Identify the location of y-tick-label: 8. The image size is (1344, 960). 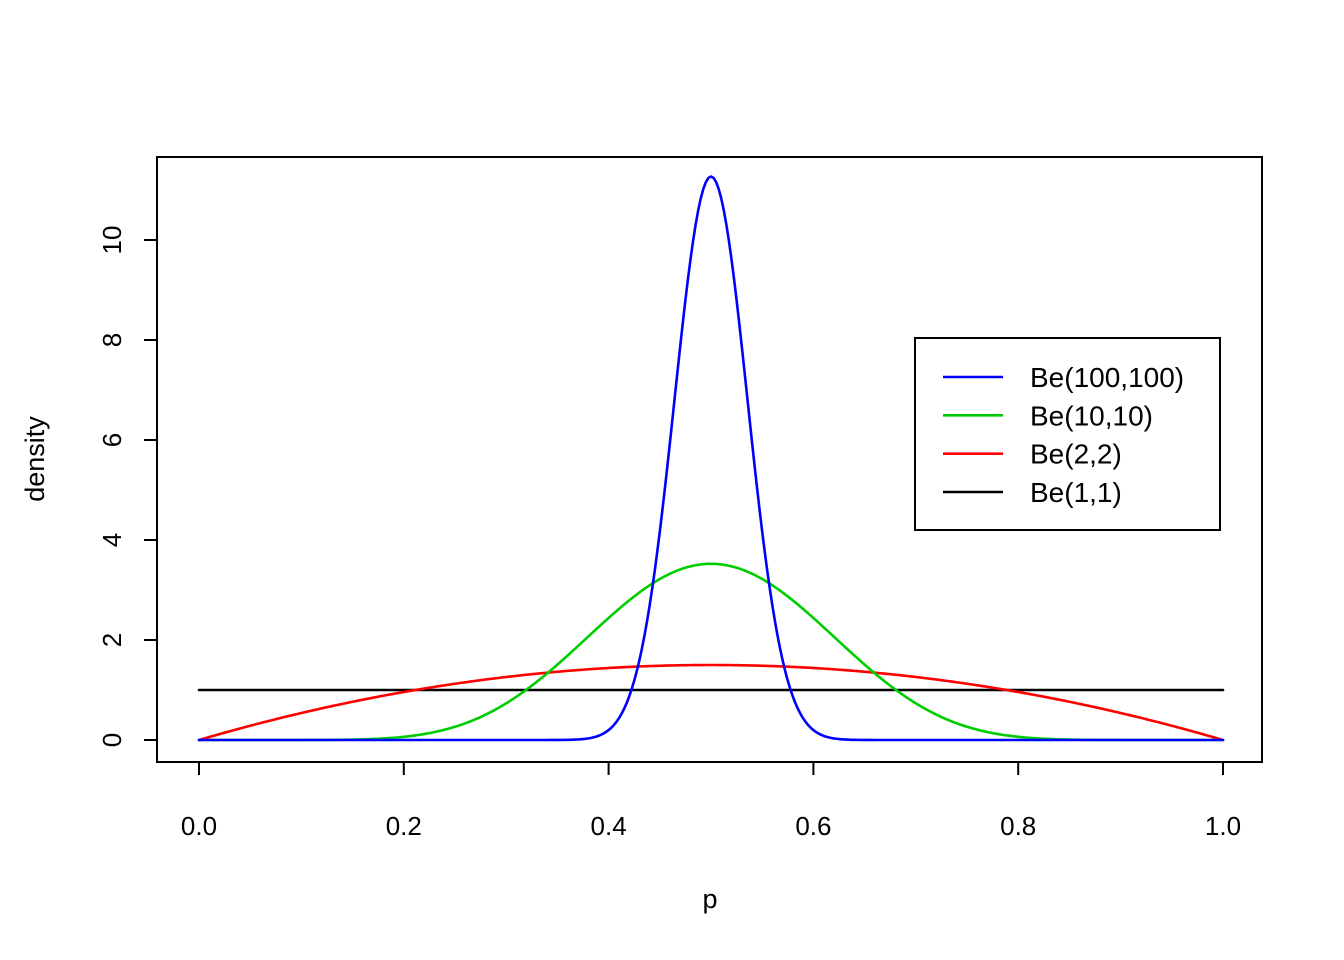
(112, 340).